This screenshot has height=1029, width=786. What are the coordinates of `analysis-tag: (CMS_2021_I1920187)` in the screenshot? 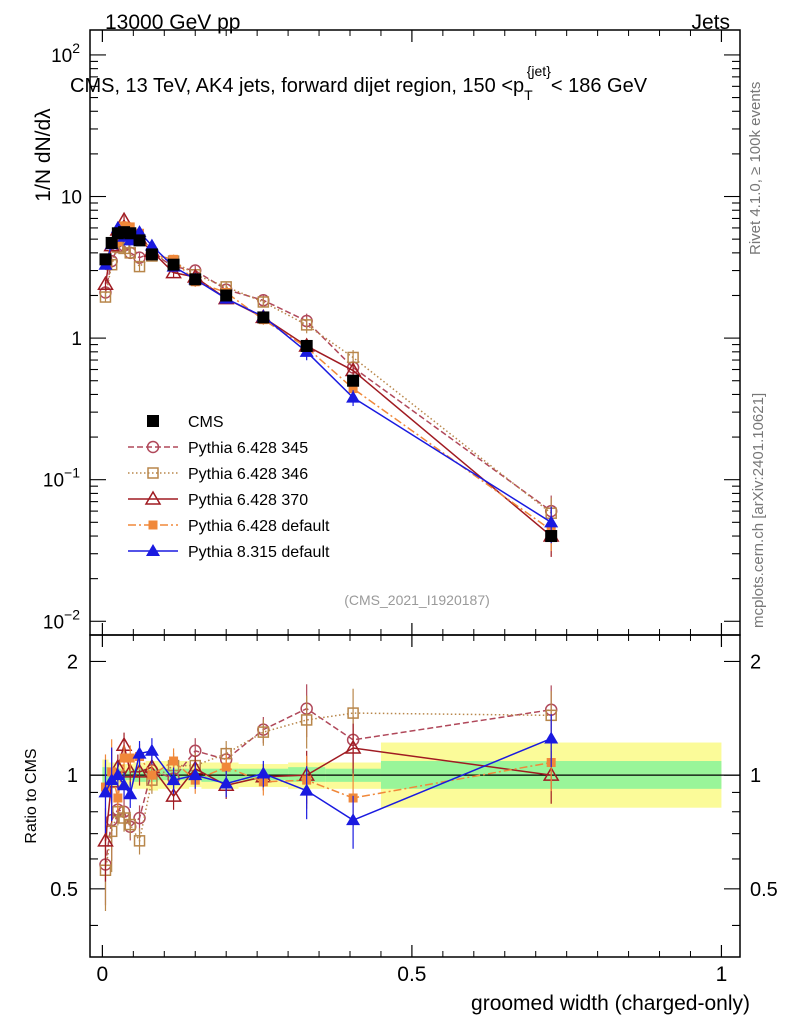 It's located at (417, 600).